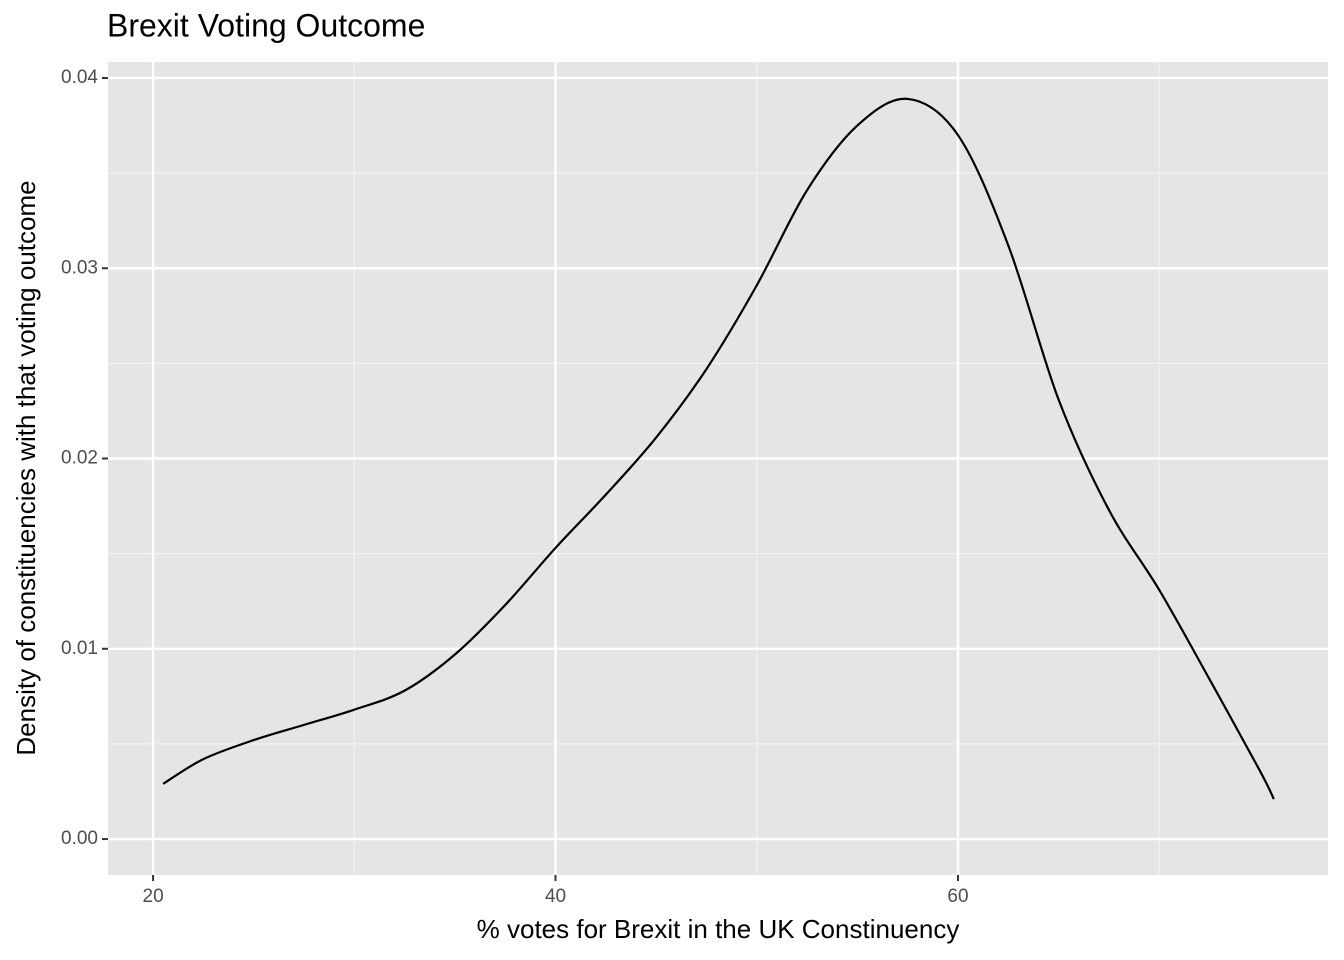 The height and width of the screenshot is (960, 1344). What do you see at coordinates (555, 896) in the screenshot?
I see `x-tick-label: 40` at bounding box center [555, 896].